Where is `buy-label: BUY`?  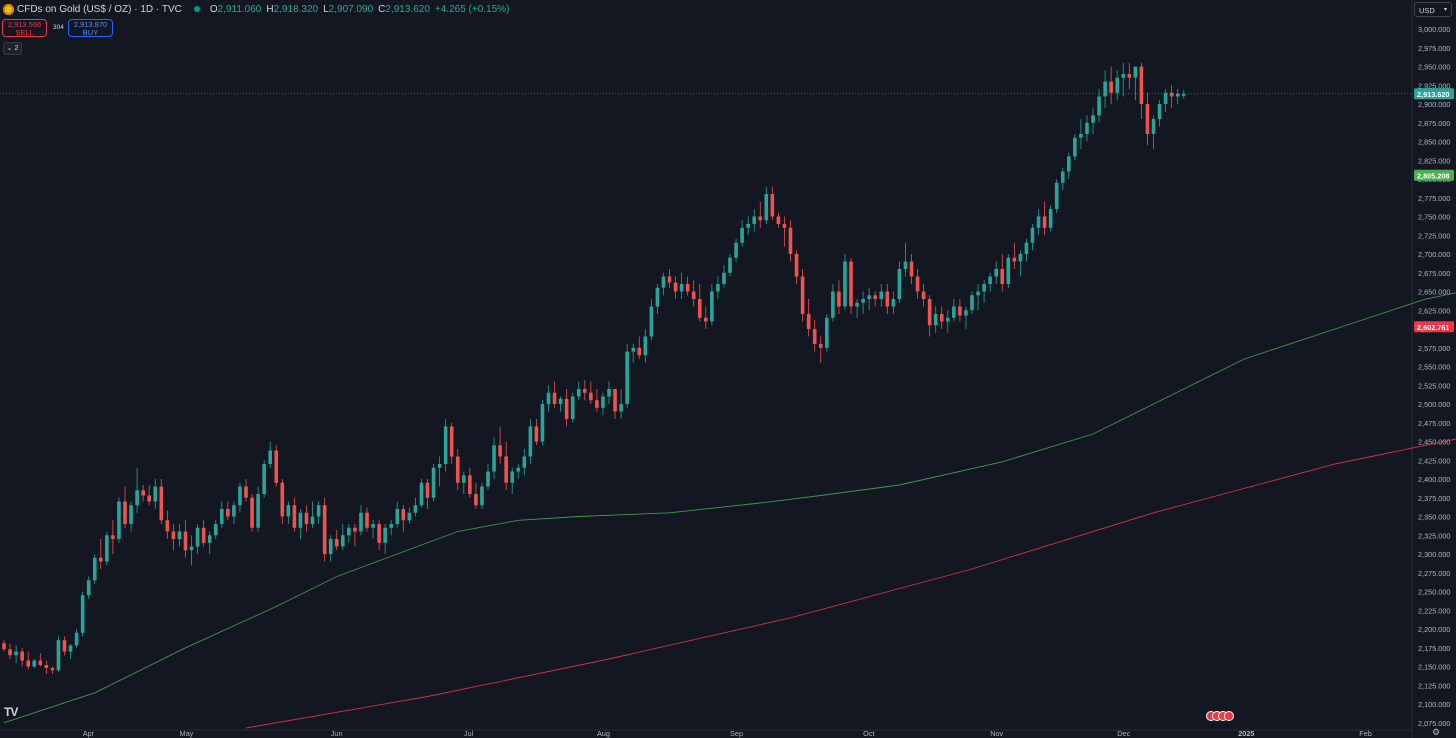
buy-label: BUY is located at coordinates (90, 32).